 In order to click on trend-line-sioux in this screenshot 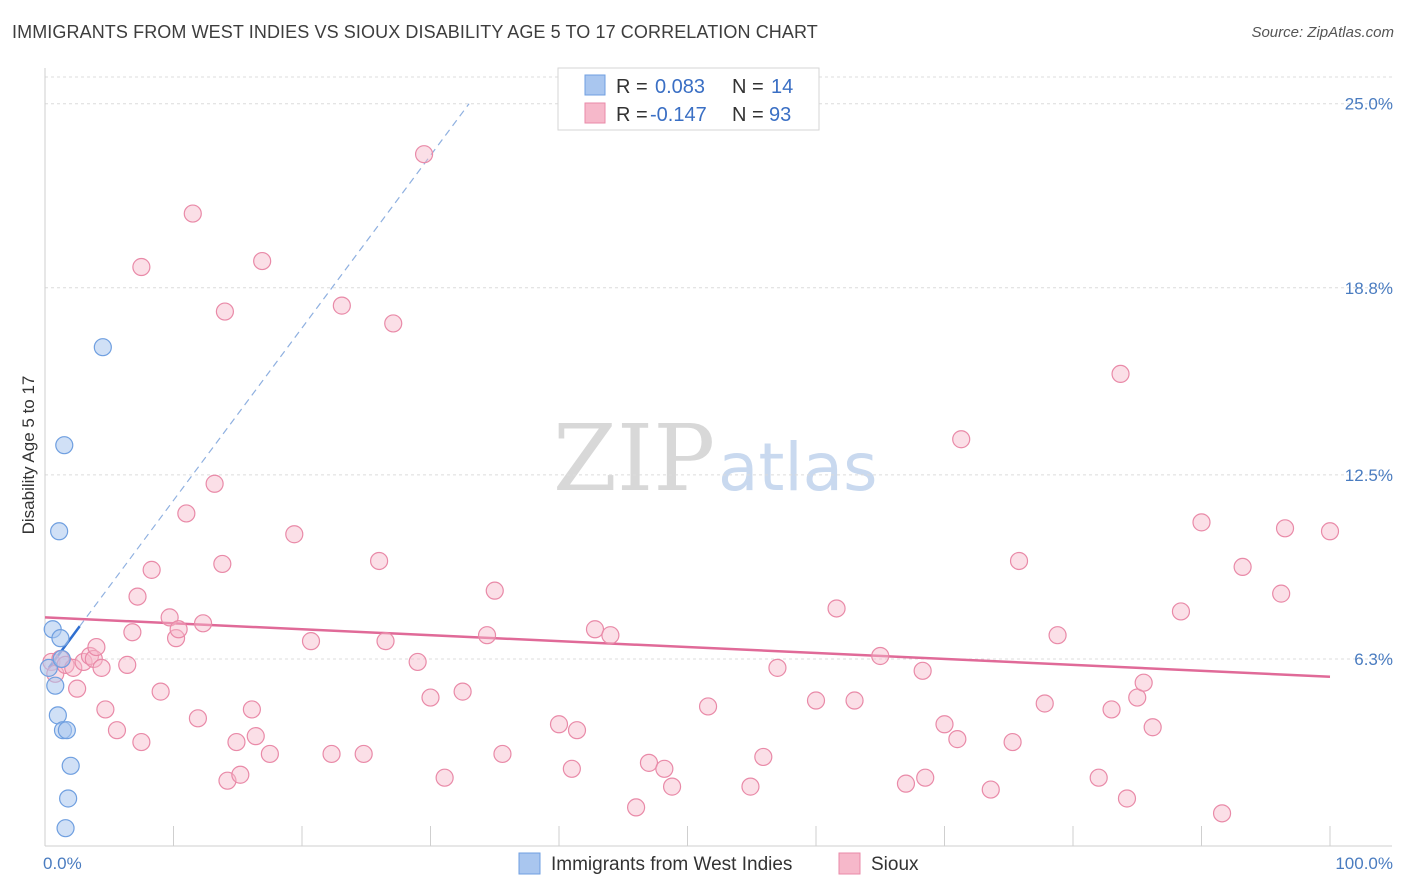, I will do `click(687, 647)`.